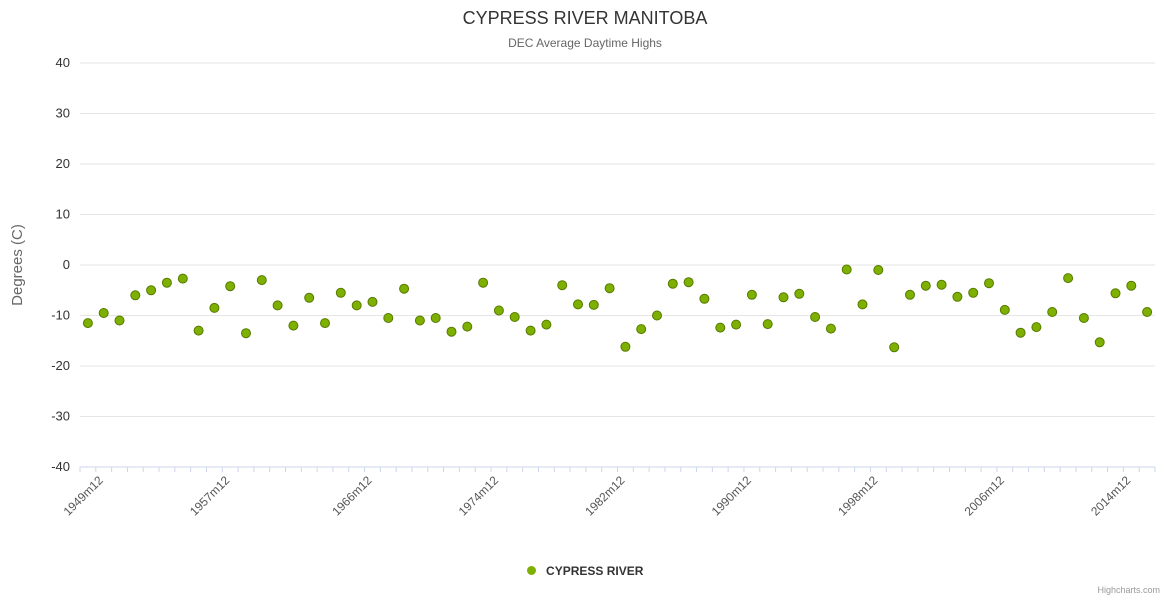 This screenshot has width=1170, height=600. What do you see at coordinates (60, 365) in the screenshot?
I see `y-axis-tick-label: -20` at bounding box center [60, 365].